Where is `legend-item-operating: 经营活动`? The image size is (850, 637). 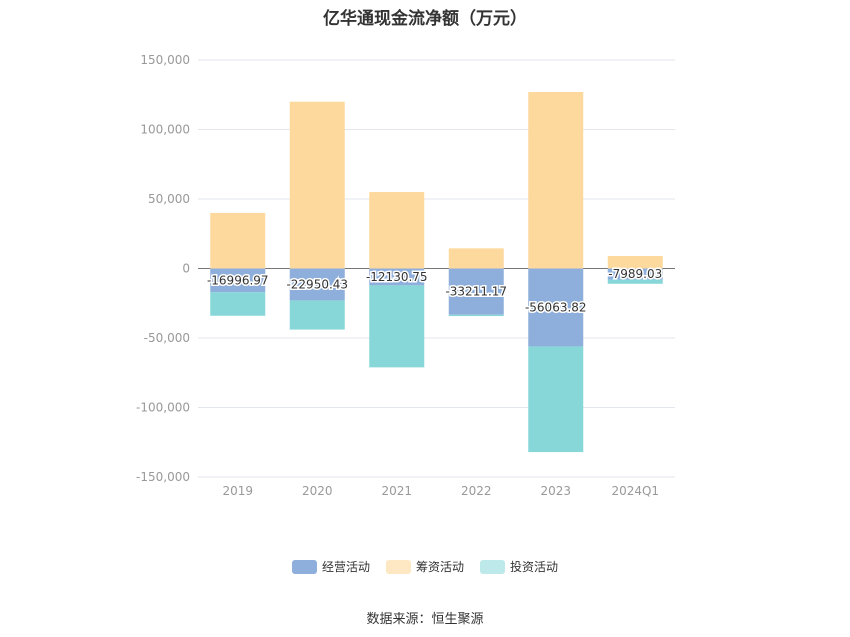
legend-item-operating: 经营活动 is located at coordinates (330, 566).